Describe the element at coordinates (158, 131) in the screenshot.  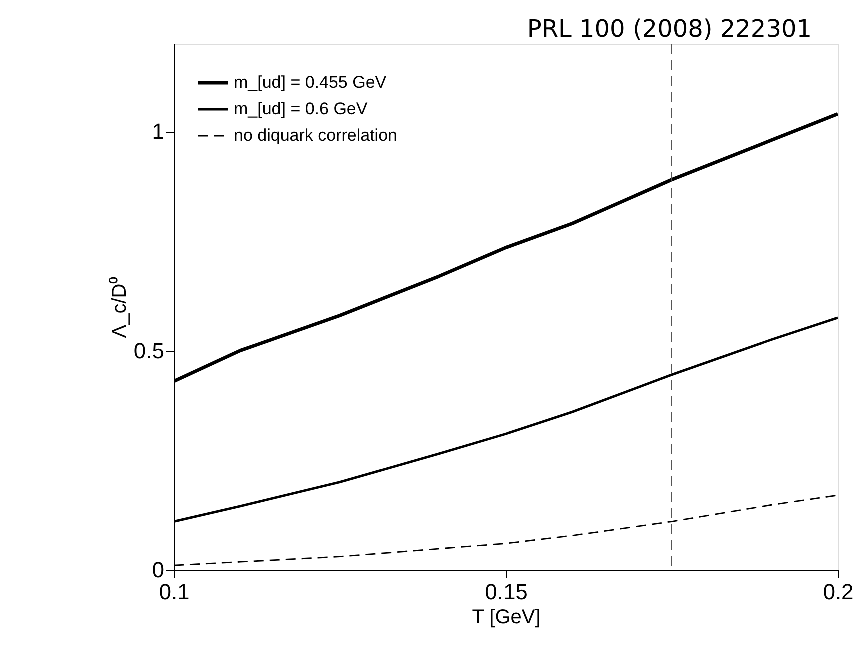
I see `y-tick-label: 1` at that location.